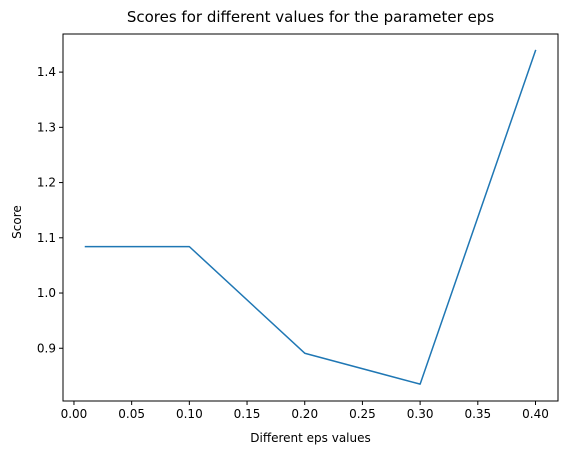  Describe the element at coordinates (17, 222) in the screenshot. I see `y-axis-label: Score` at that location.